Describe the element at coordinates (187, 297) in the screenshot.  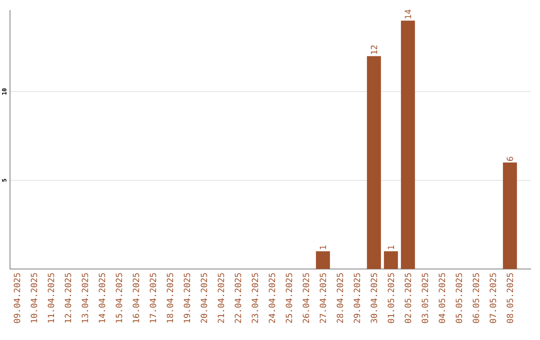
I see `x-tick-label: 19.04.2025` at that location.